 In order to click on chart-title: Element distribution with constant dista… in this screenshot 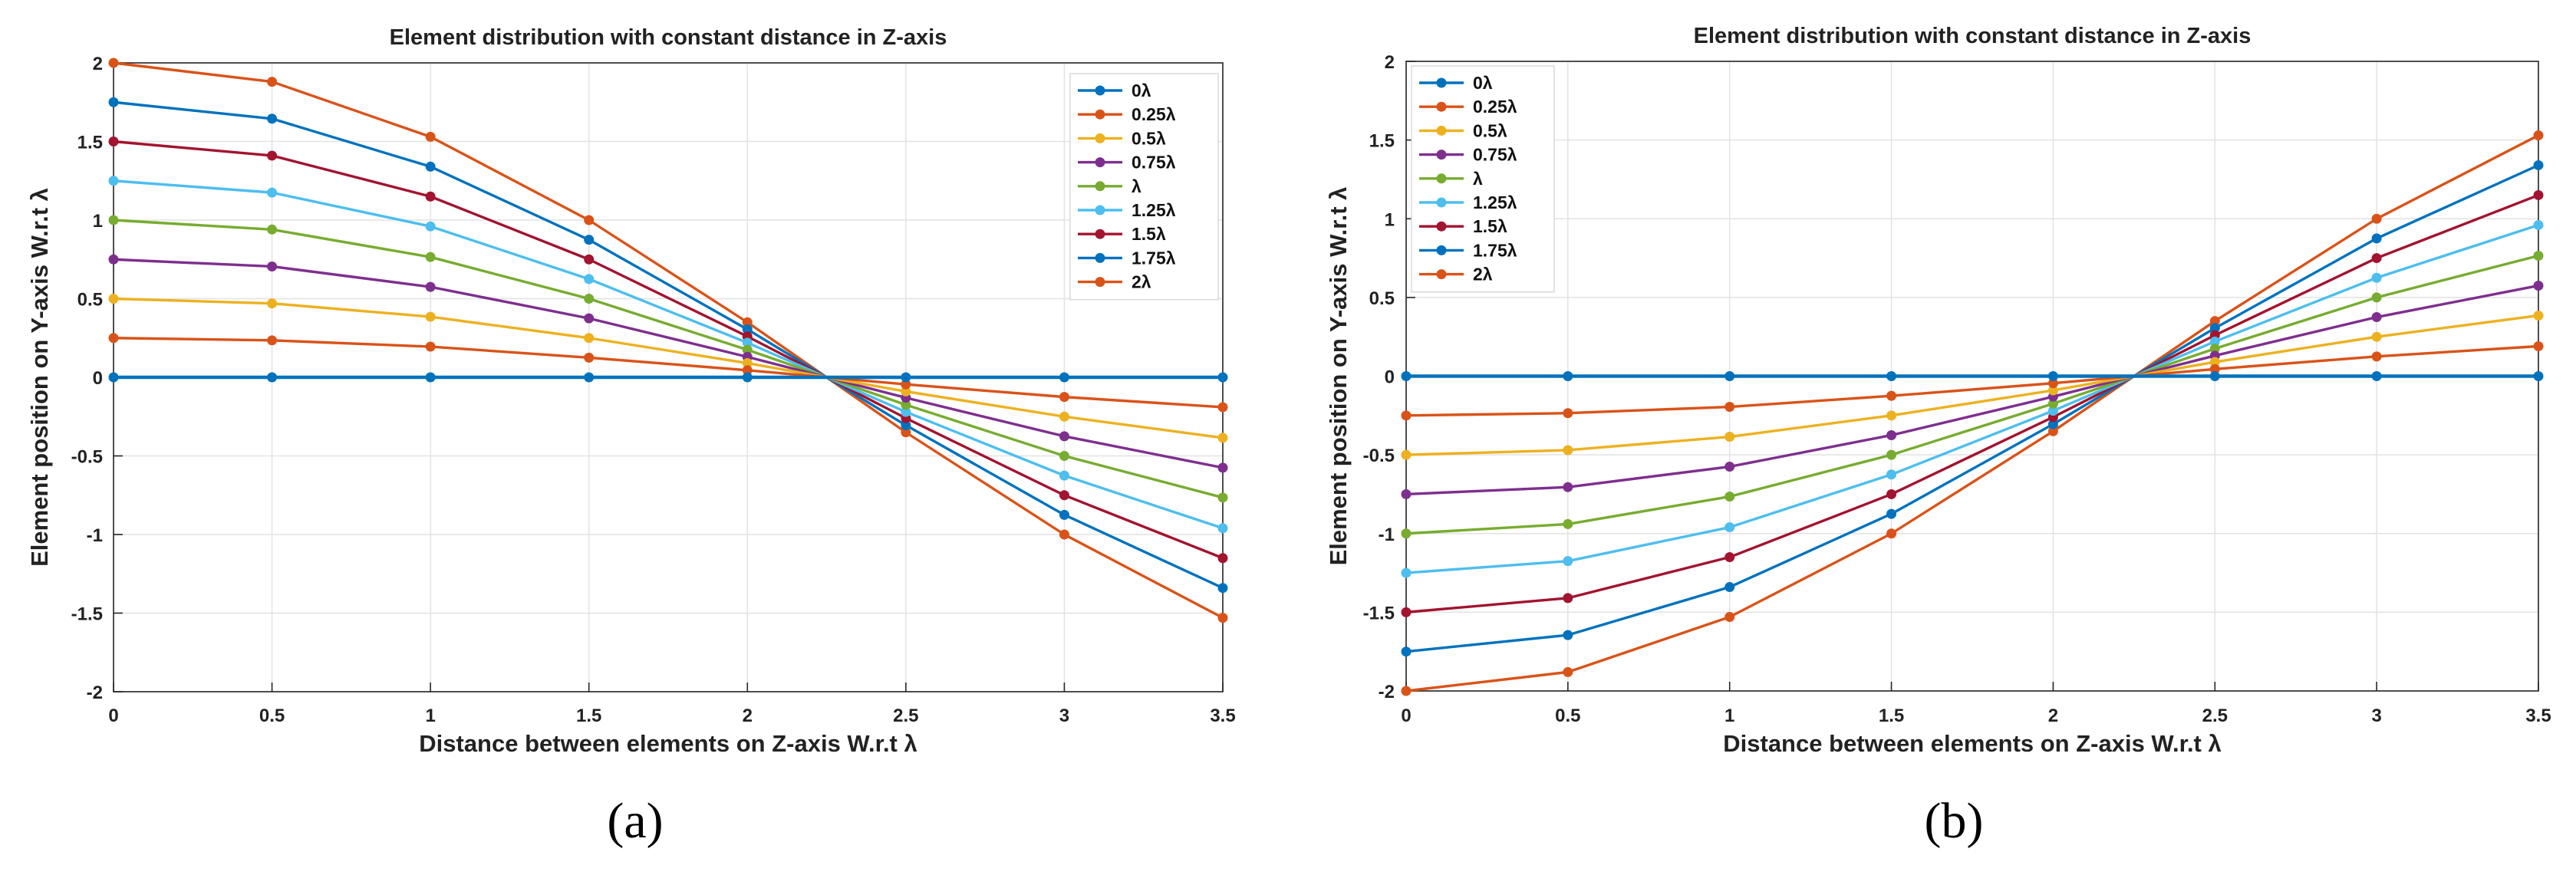, I will do `click(1973, 36)`.